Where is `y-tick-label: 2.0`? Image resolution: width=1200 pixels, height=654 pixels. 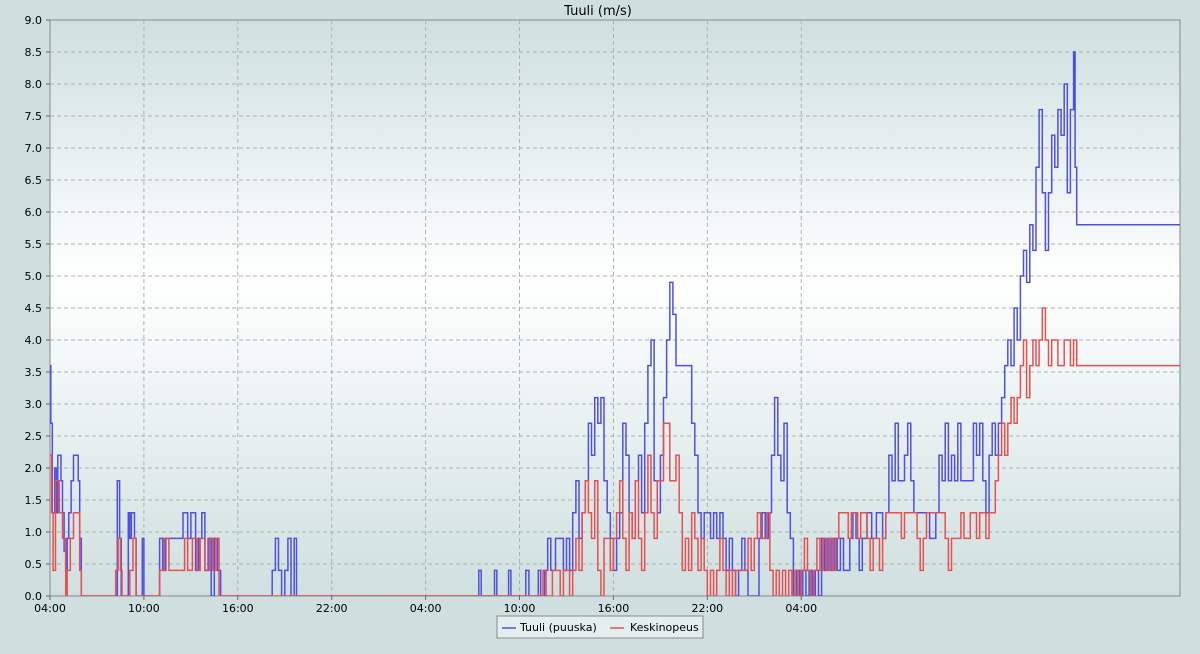 y-tick-label: 2.0 is located at coordinates (34, 468).